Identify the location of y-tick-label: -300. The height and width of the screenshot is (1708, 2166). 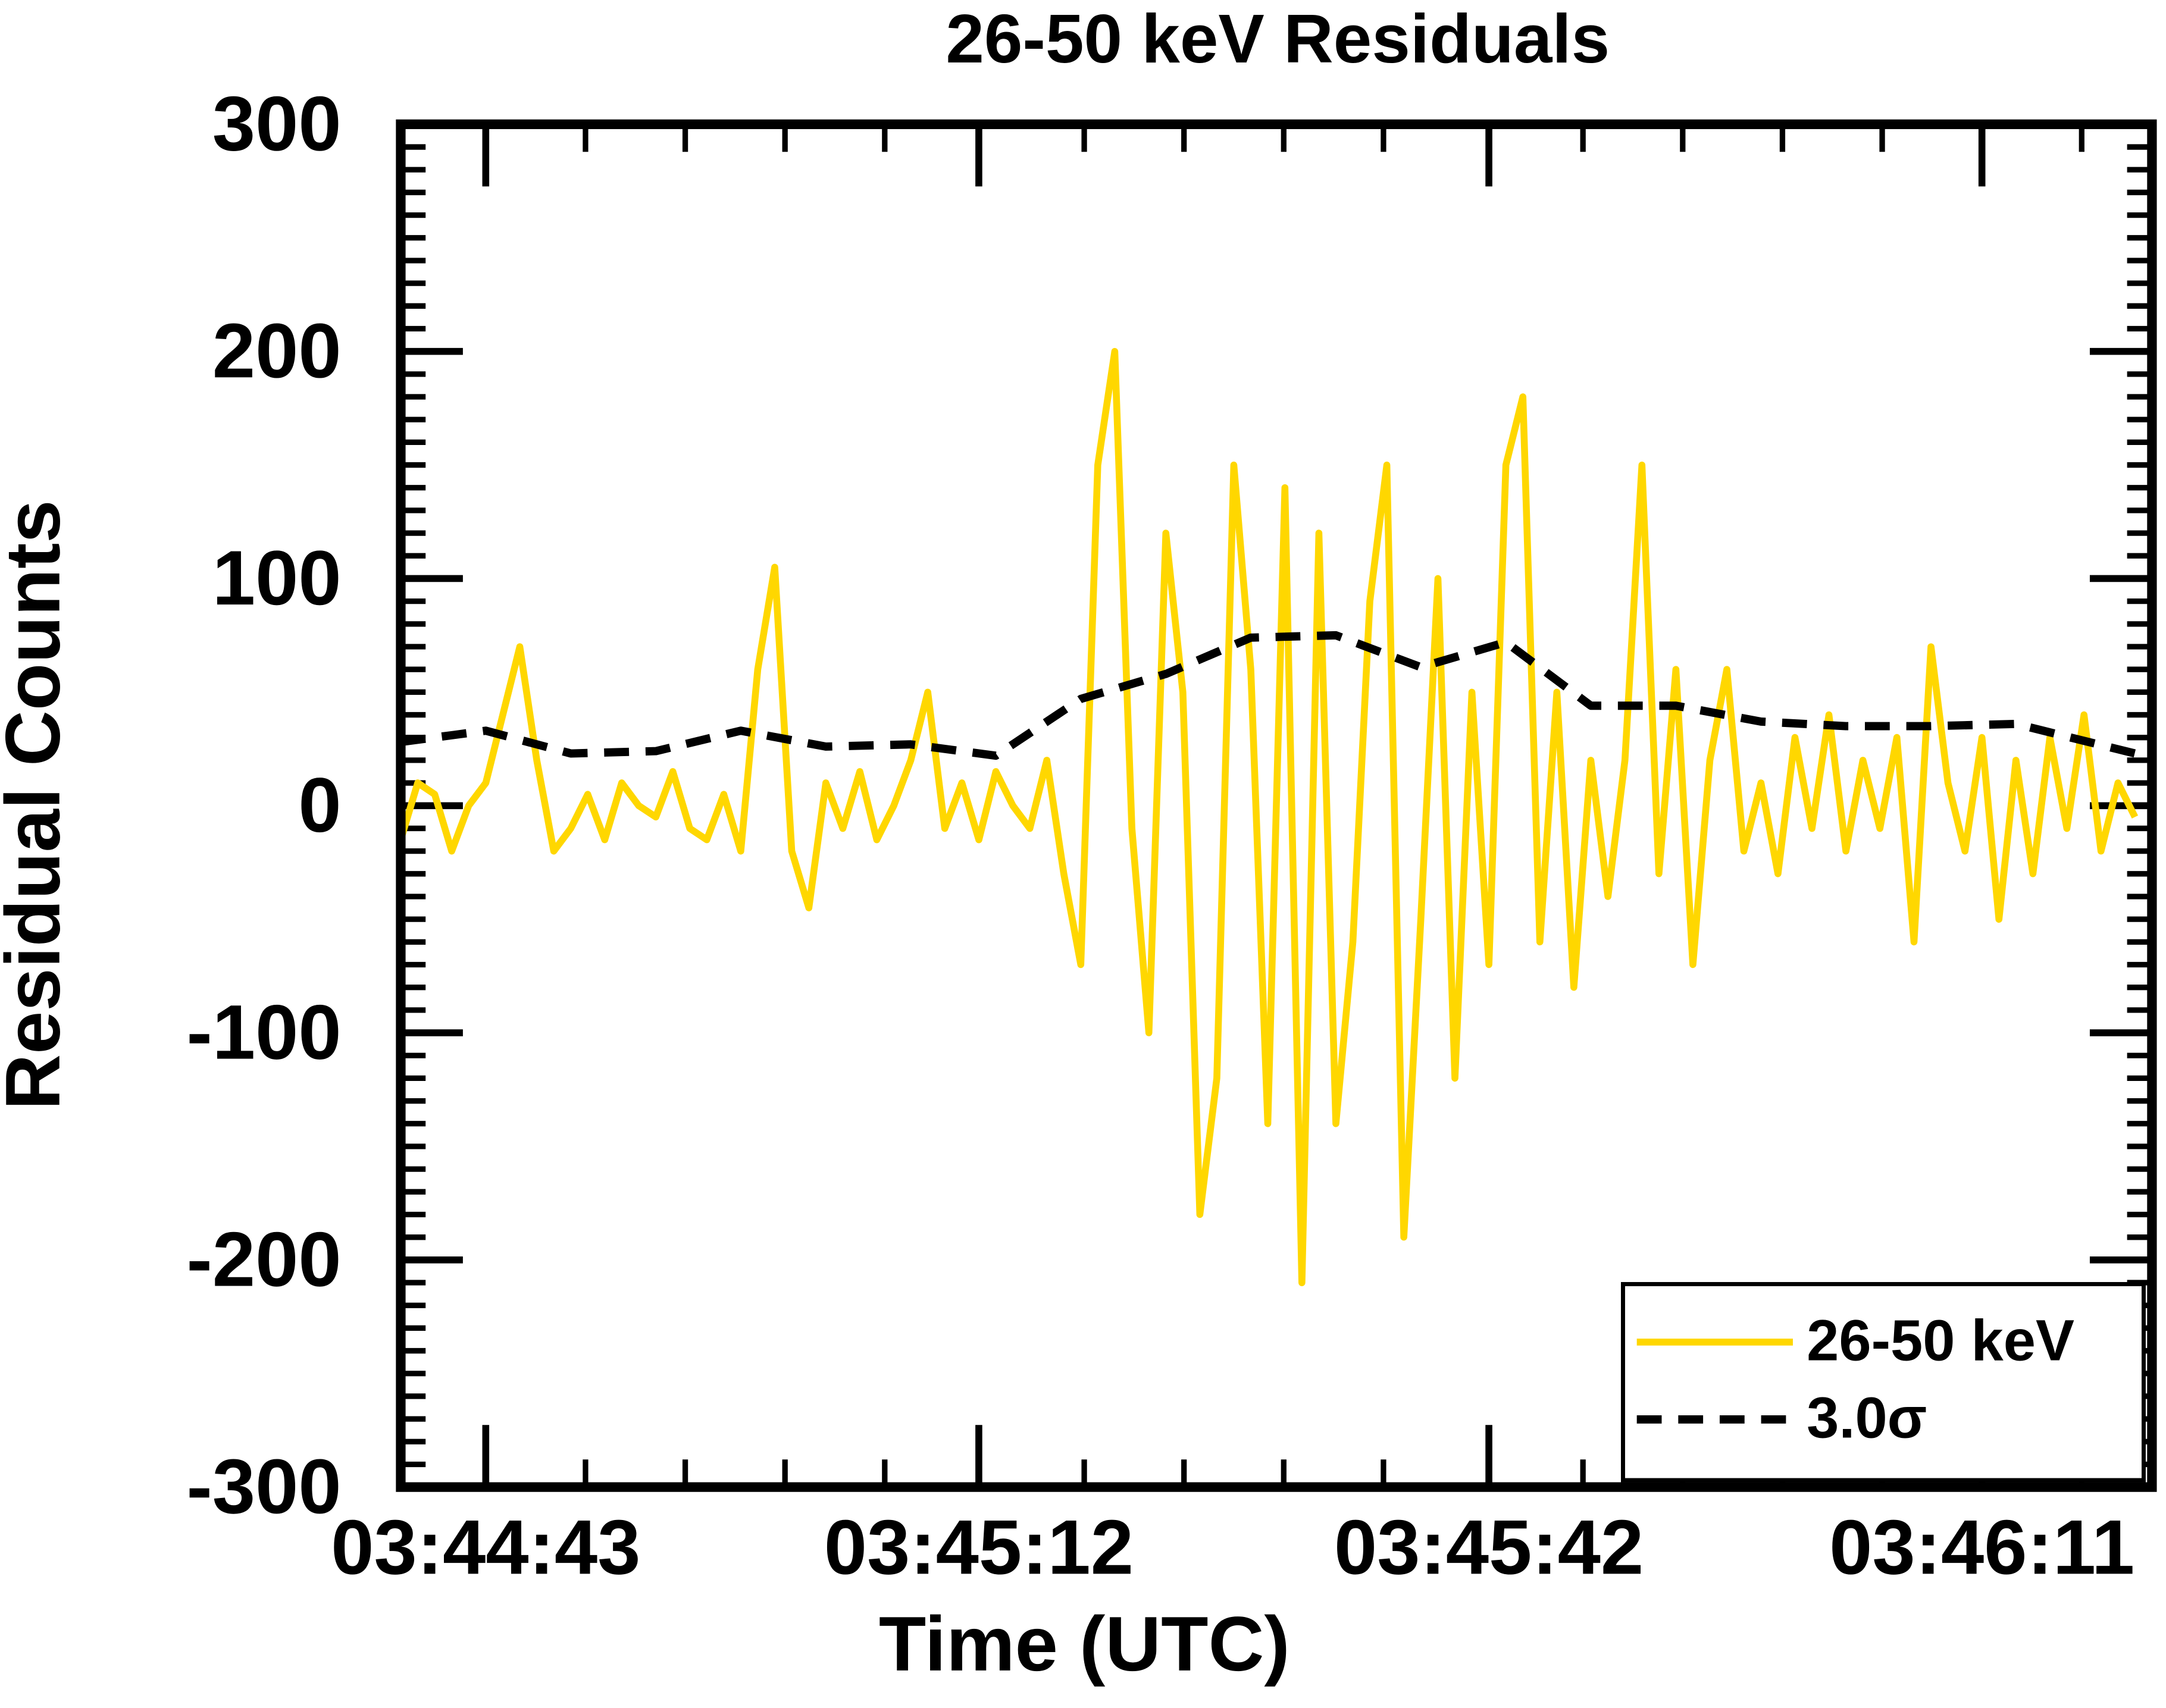
(264, 1486).